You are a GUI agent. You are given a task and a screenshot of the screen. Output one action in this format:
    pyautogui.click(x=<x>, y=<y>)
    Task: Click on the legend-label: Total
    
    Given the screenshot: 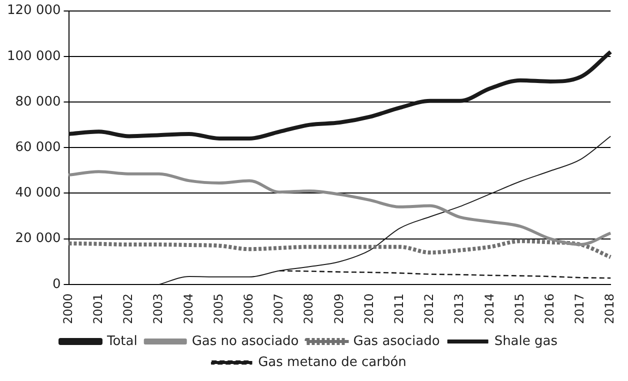 What is the action you would take?
    pyautogui.click(x=122, y=341)
    